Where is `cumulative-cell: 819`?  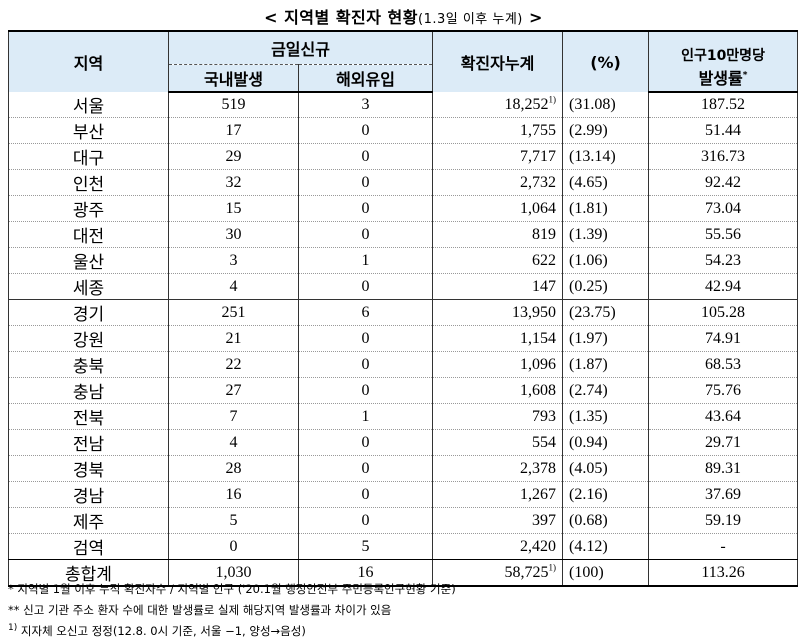 cumulative-cell: 819 is located at coordinates (498, 234).